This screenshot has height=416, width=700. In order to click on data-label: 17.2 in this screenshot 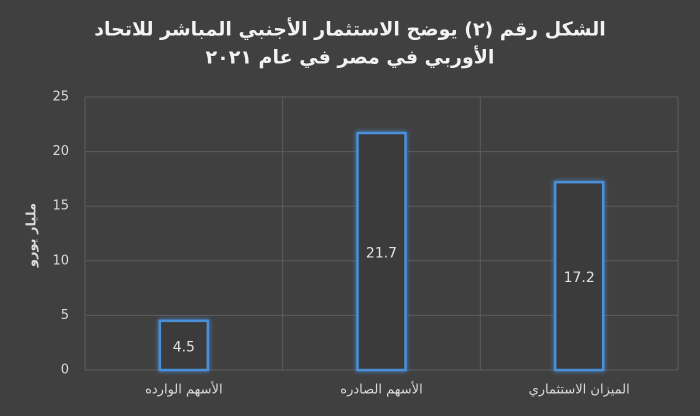, I will do `click(579, 278)`.